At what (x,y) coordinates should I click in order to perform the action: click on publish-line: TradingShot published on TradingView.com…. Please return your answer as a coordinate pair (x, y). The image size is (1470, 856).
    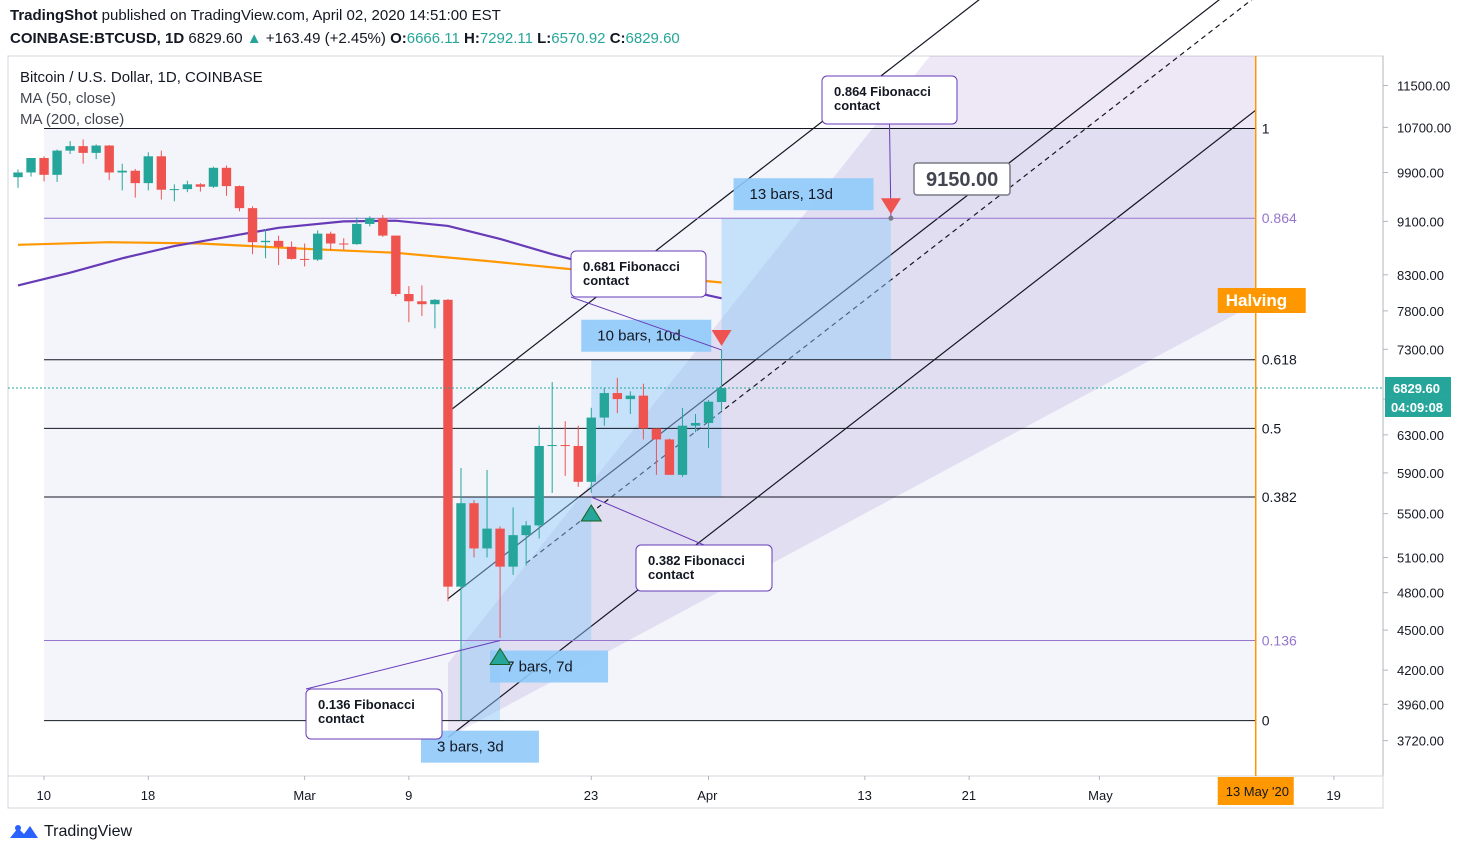
    Looking at the image, I should click on (735, 16).